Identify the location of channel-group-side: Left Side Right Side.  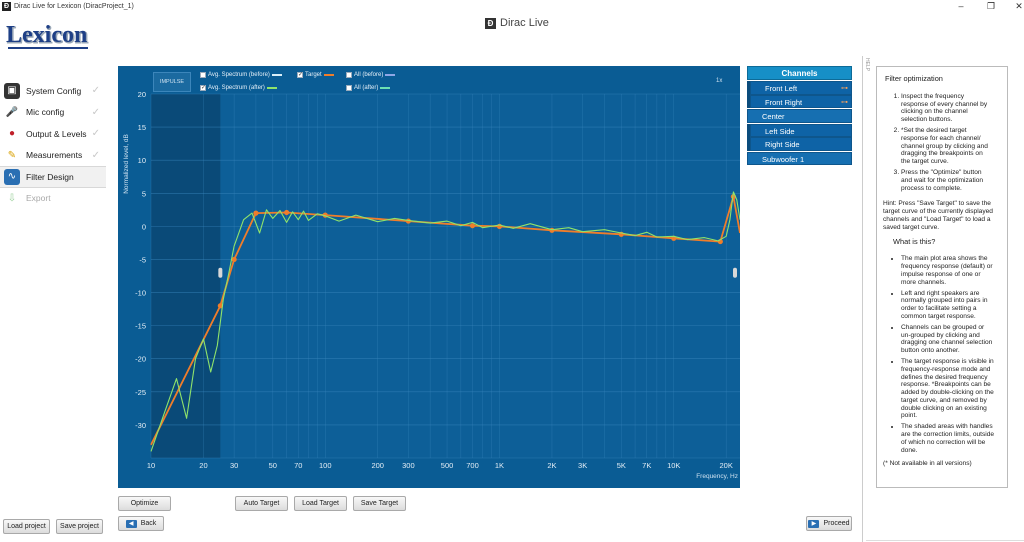
(799, 137).